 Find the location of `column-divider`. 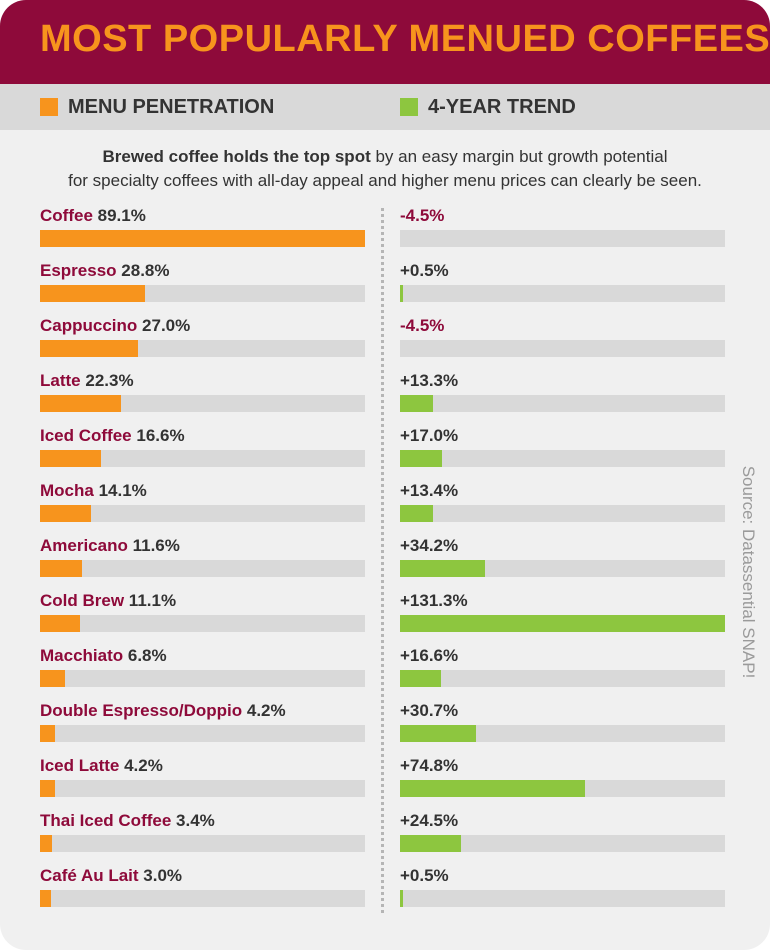

column-divider is located at coordinates (382, 560).